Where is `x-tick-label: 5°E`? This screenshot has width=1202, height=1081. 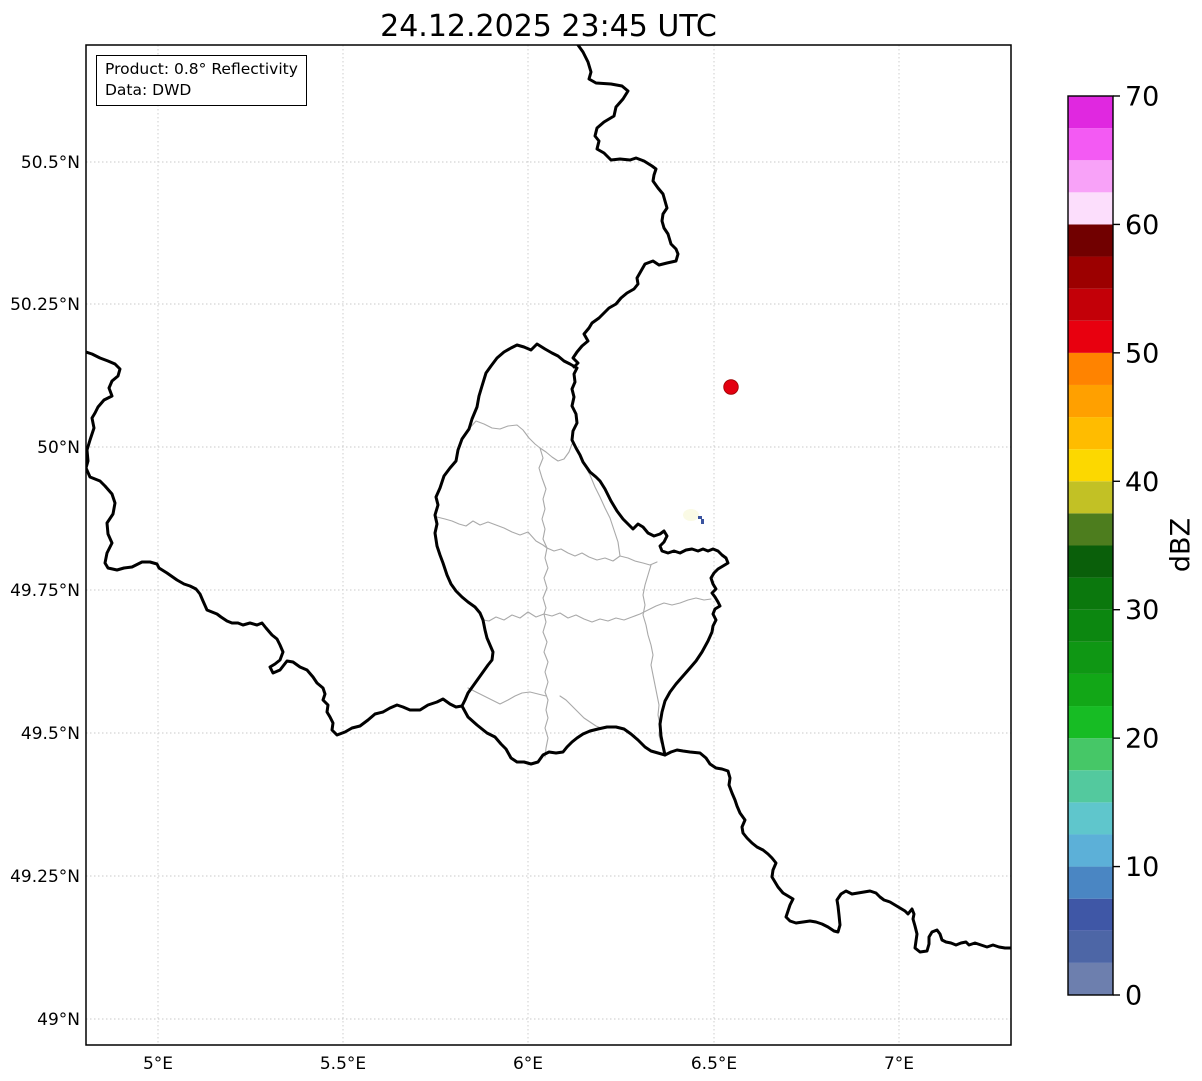 x-tick-label: 5°E is located at coordinates (158, 1064).